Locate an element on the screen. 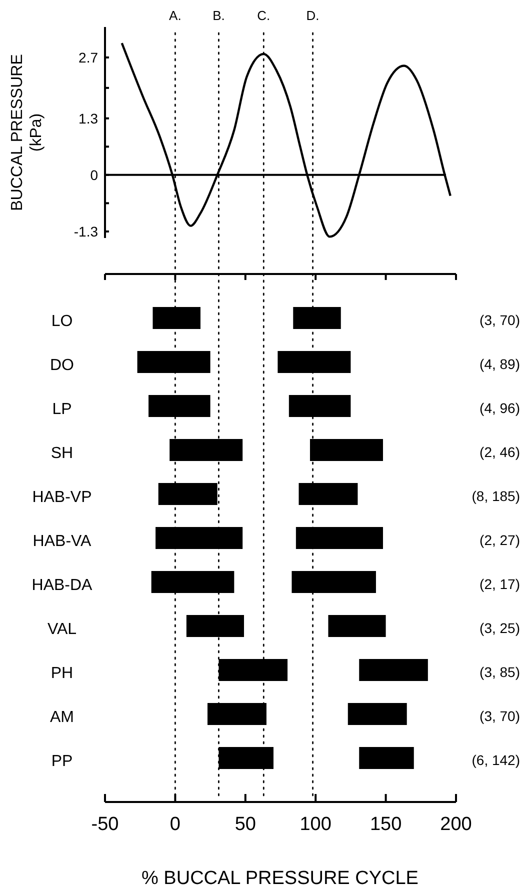 Image resolution: width=528 pixels, height=894 pixels. x-tick-label: 200 is located at coordinates (456, 824).